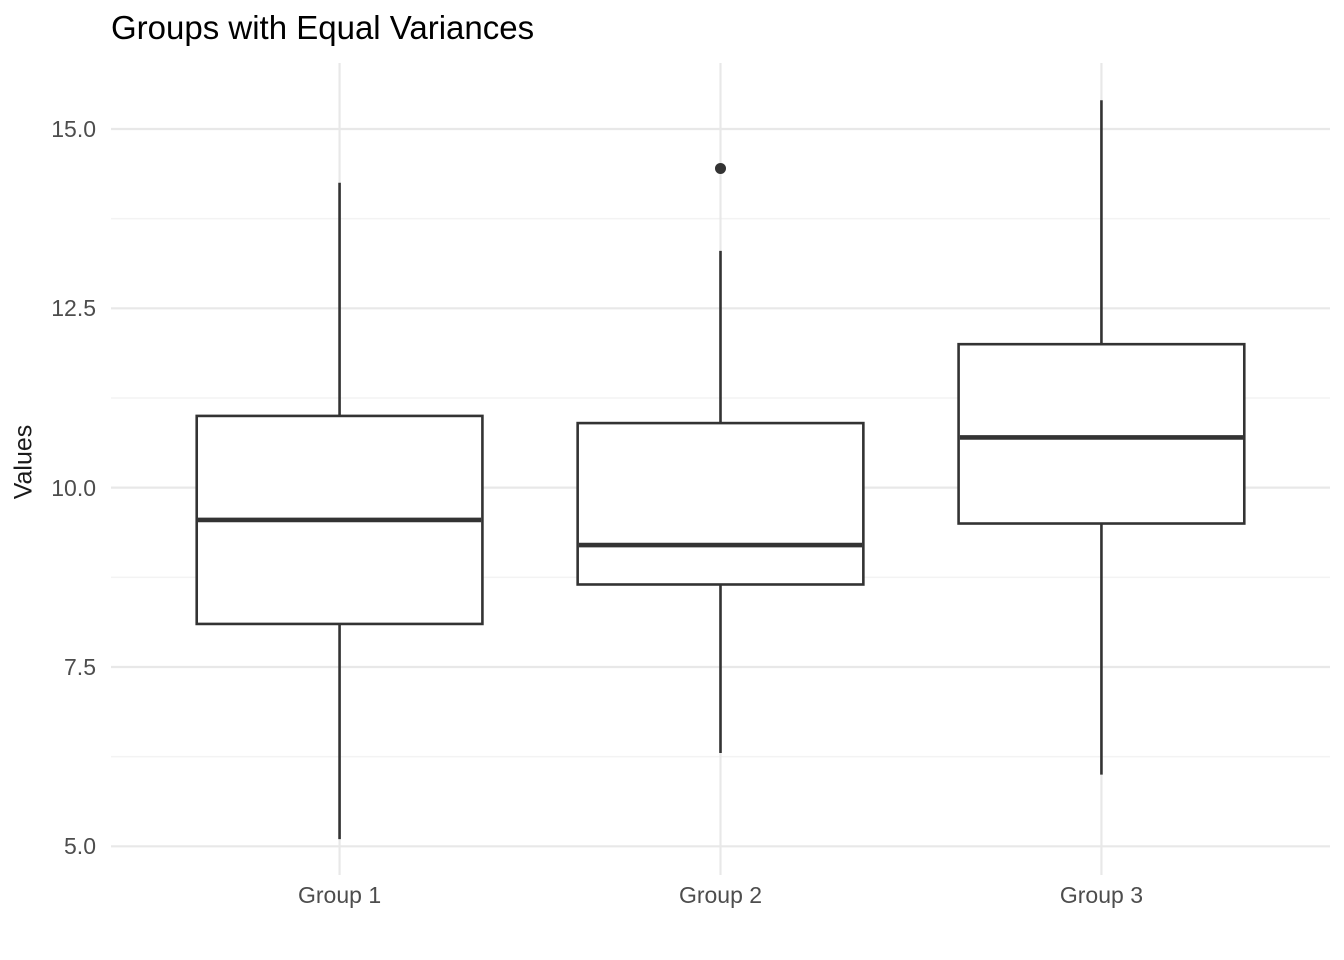 Image resolution: width=1344 pixels, height=960 pixels. I want to click on y-tick-label: 5.0, so click(80, 846).